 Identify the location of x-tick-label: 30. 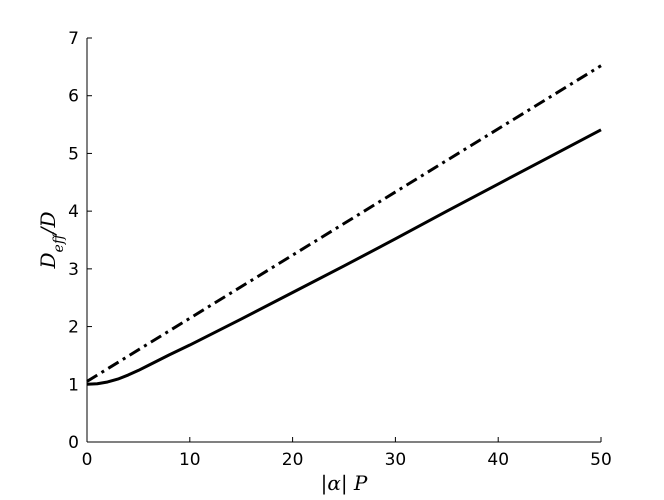
(396, 460).